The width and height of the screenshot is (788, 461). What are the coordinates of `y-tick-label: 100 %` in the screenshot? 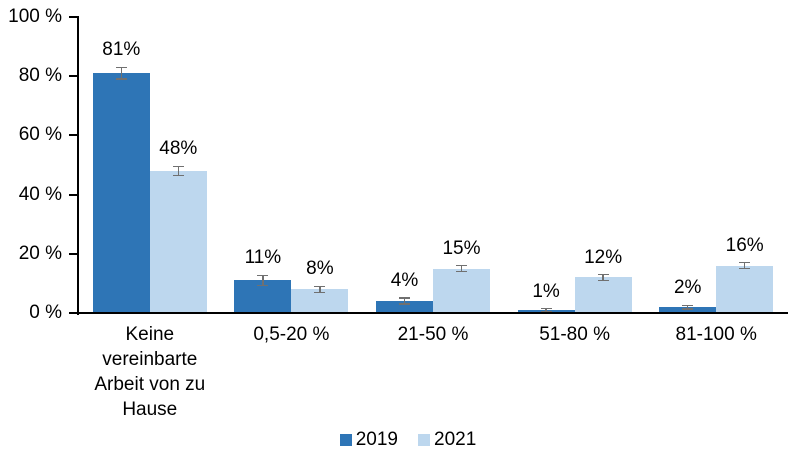 It's located at (35, 16).